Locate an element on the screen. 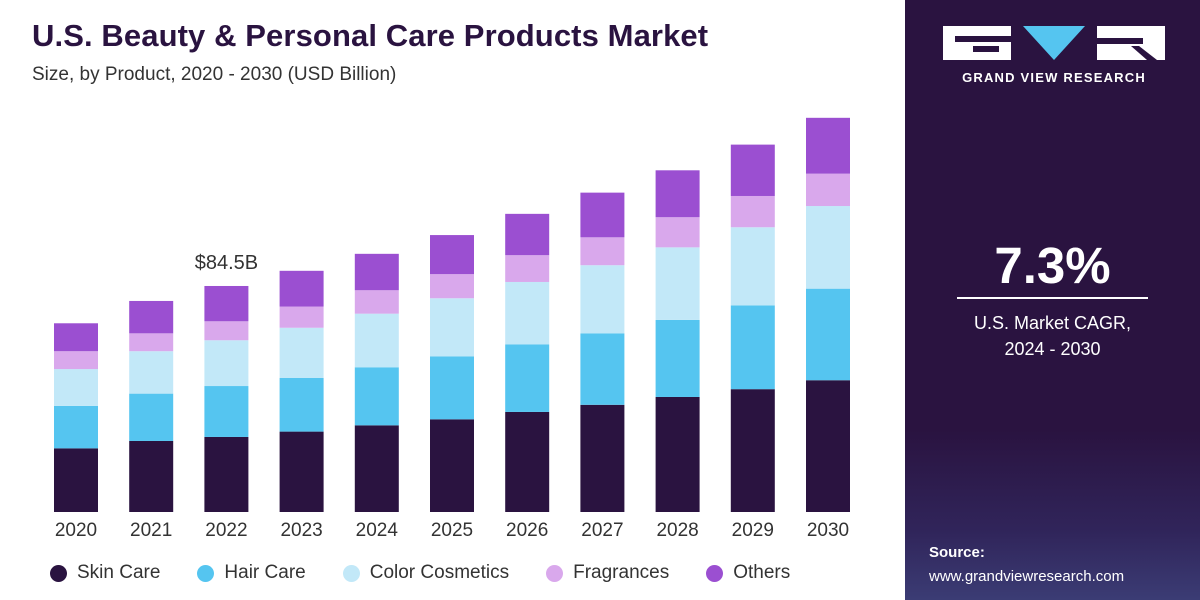  bar-segment-color-cosmetics-2030 is located at coordinates (828, 247).